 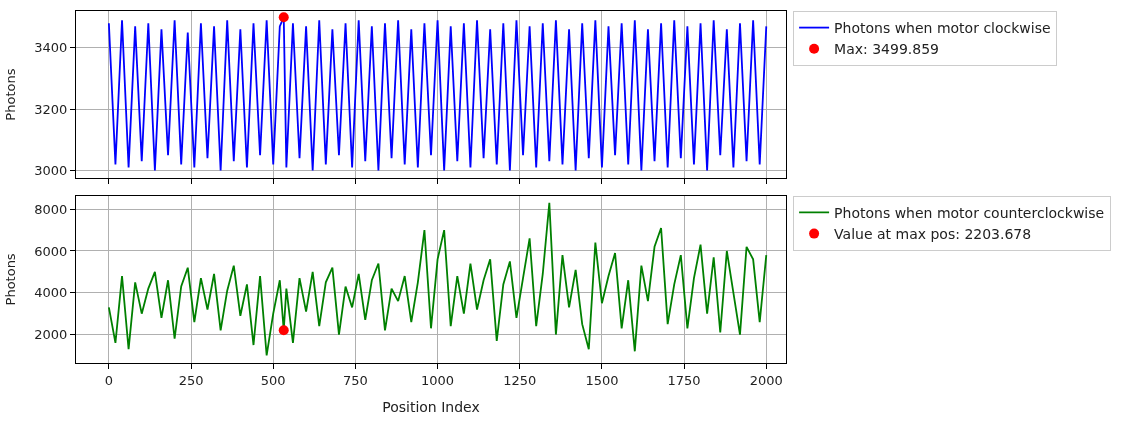 What do you see at coordinates (191, 380) in the screenshot?
I see `x-tick-label: 250` at bounding box center [191, 380].